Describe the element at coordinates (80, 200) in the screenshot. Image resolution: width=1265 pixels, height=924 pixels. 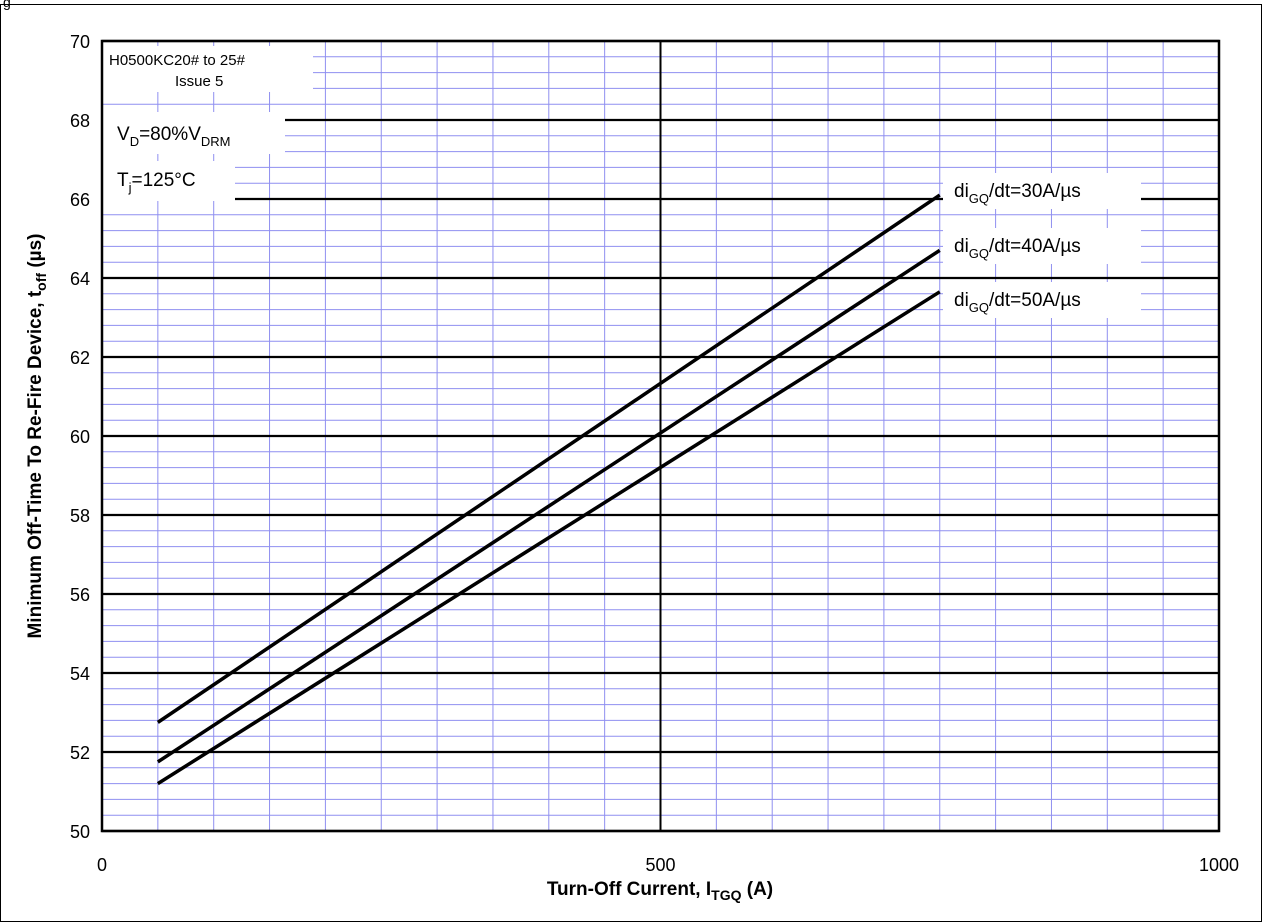
I see `y-tick-label: 66` at that location.